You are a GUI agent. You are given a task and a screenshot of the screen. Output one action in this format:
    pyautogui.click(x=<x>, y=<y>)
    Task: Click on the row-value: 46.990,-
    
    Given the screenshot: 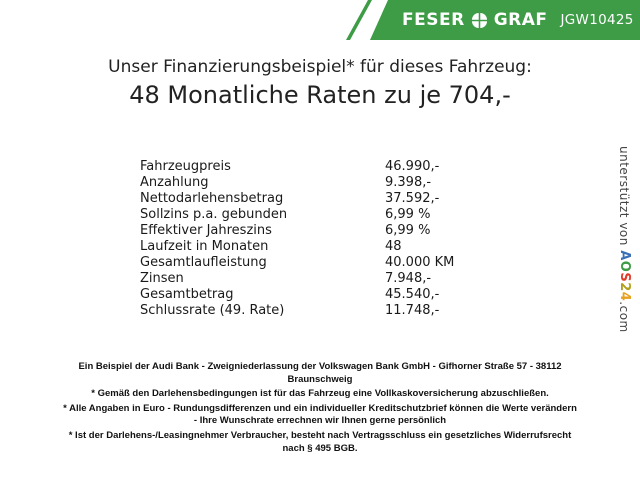 What is the action you would take?
    pyautogui.click(x=412, y=166)
    